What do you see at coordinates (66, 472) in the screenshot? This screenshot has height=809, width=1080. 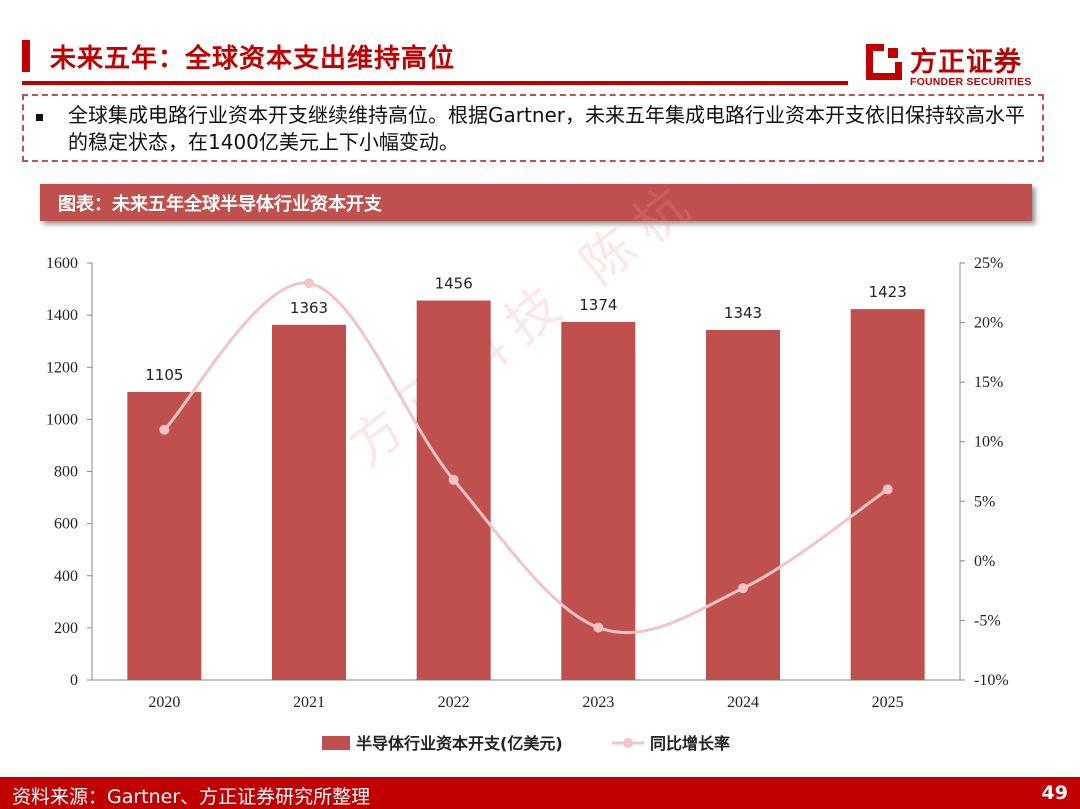 I see `left-axis-tick-label: 800` at bounding box center [66, 472].